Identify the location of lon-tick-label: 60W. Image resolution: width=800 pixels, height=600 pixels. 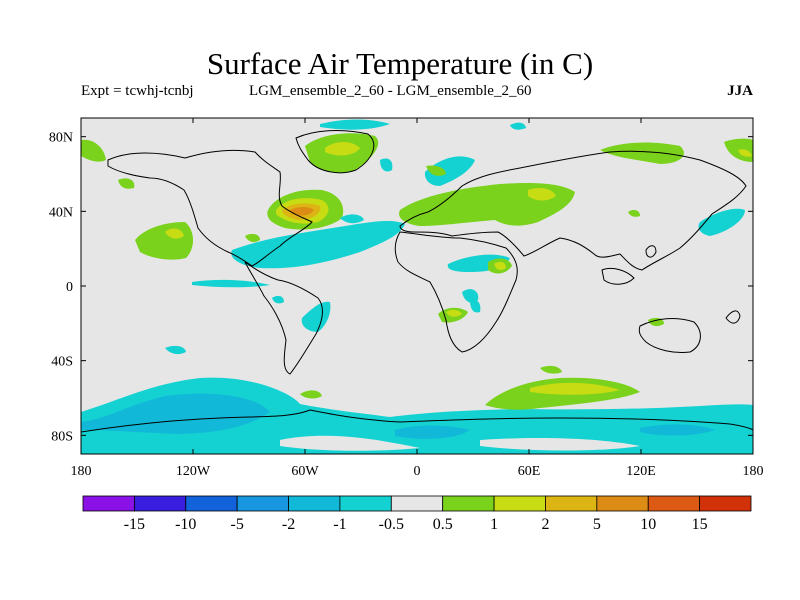
(305, 471).